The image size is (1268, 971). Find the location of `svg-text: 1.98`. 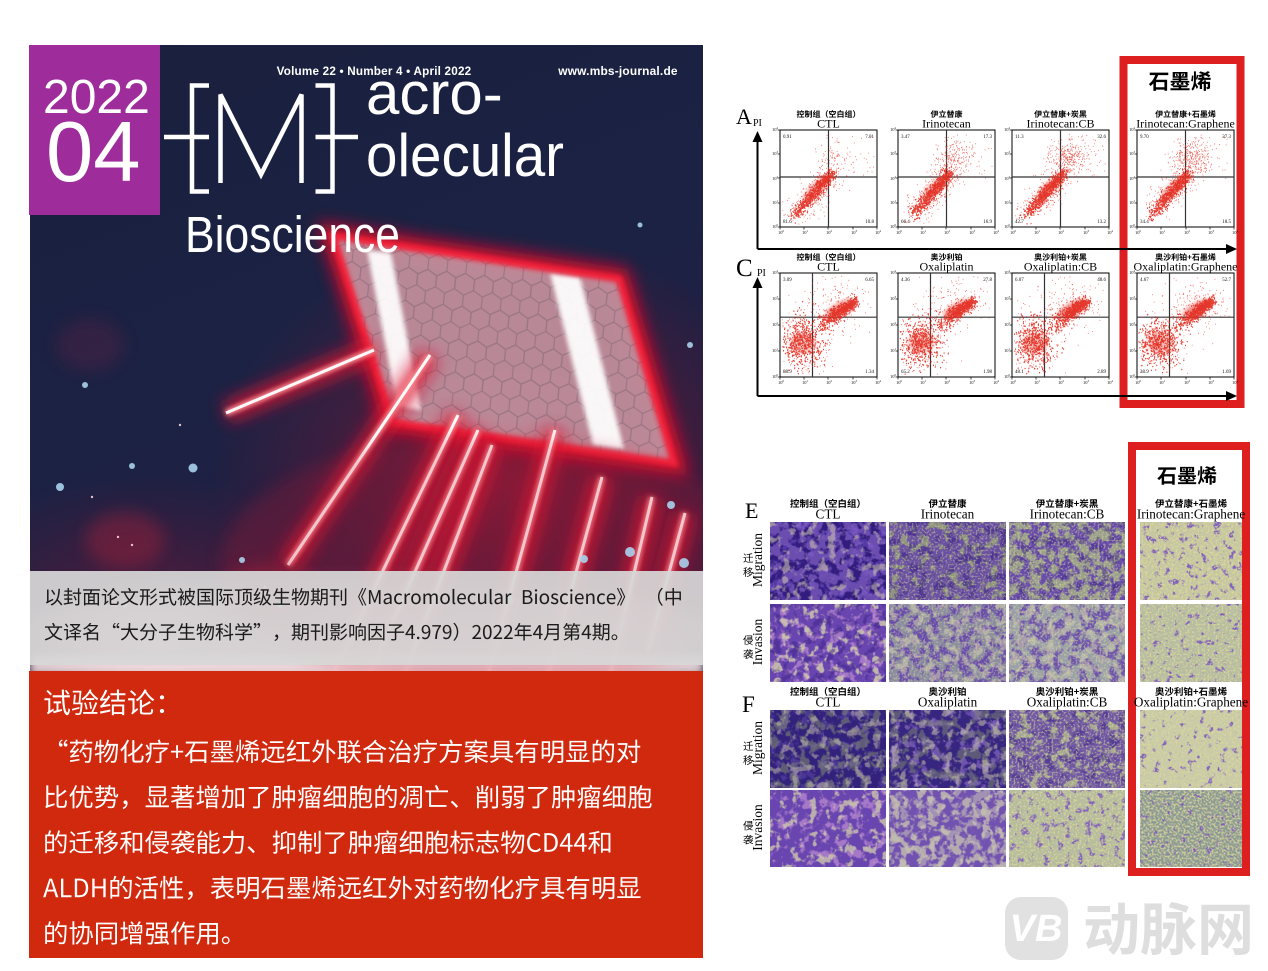

svg-text: 1.98 is located at coordinates (987, 372).